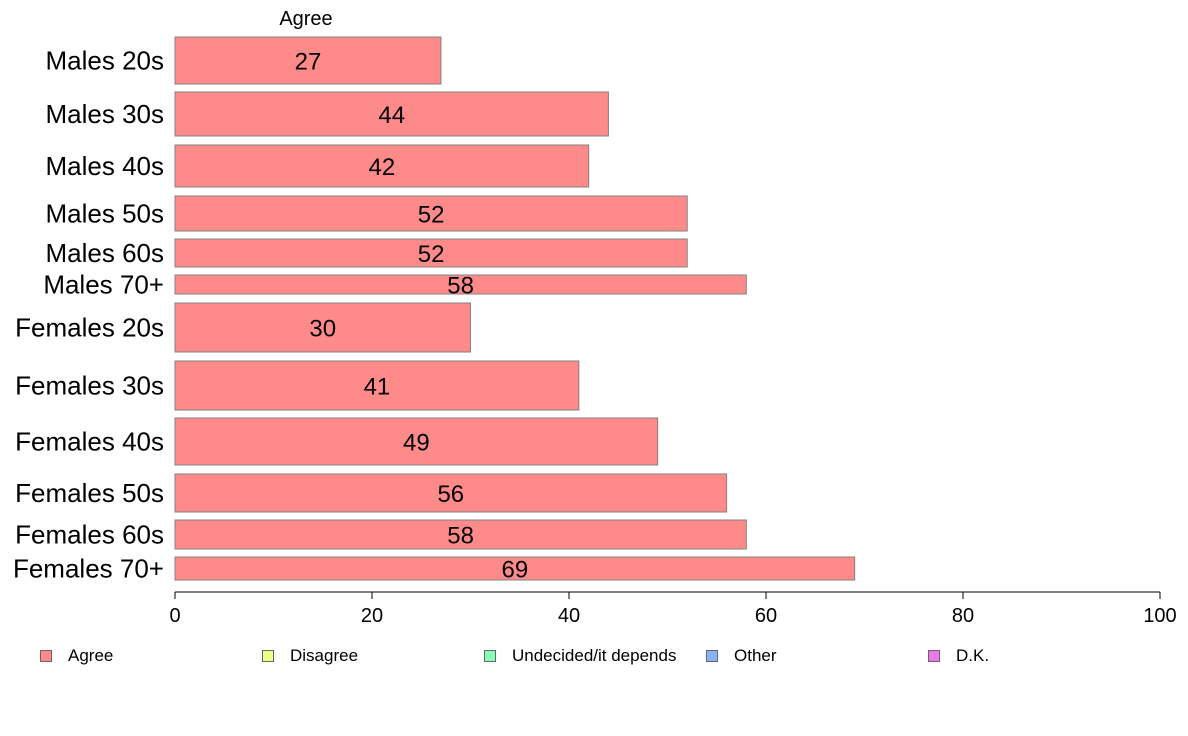 The height and width of the screenshot is (736, 1188). Describe the element at coordinates (46, 656) in the screenshot. I see `legend-swatch-agree` at that location.